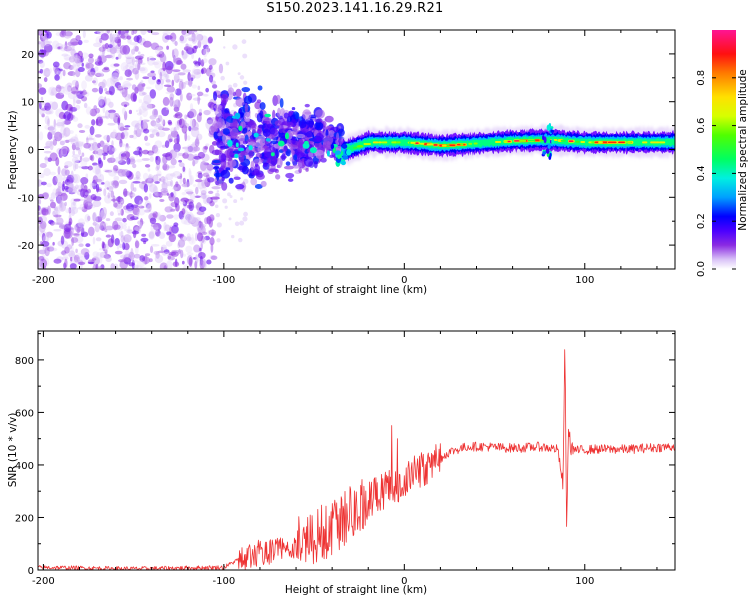  I want to click on y-tick-label: 200, so click(24, 518).